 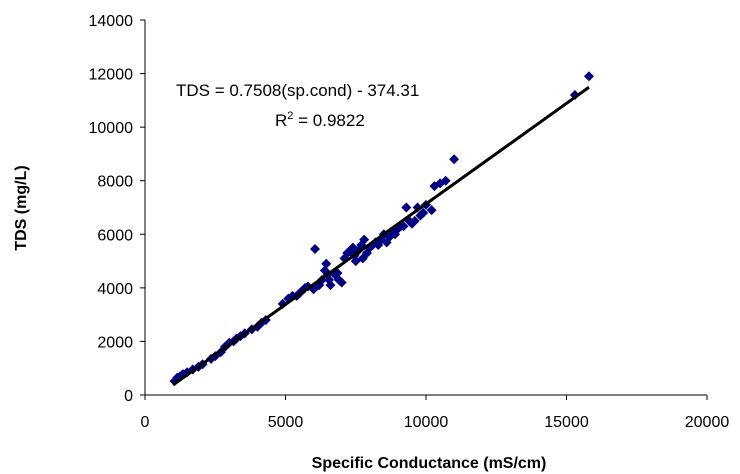 What do you see at coordinates (115, 342) in the screenshot?
I see `y-tick-label: 2000` at bounding box center [115, 342].